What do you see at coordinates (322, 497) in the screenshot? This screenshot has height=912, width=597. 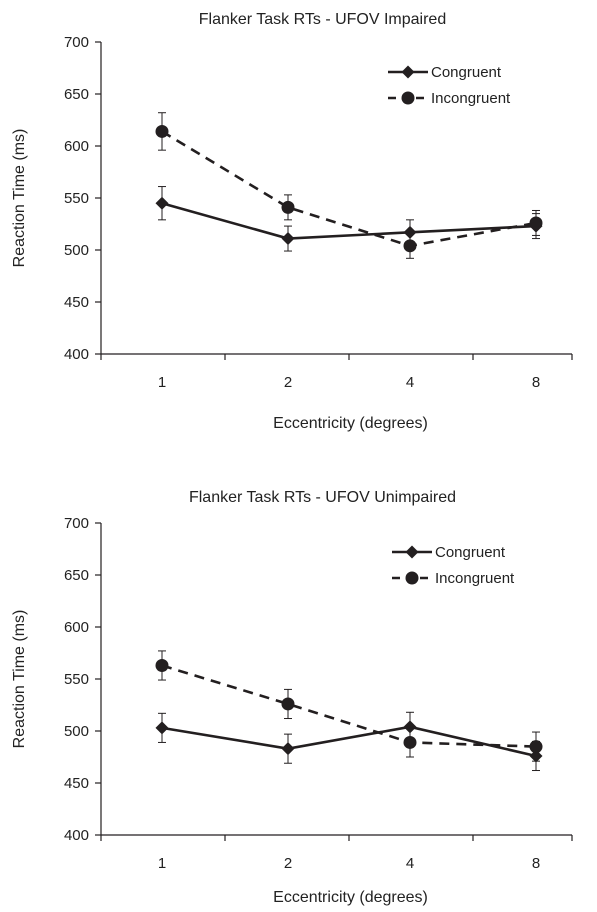 I see `chart-title: Flanker Task RTs - UFOV Unimpaired` at bounding box center [322, 497].